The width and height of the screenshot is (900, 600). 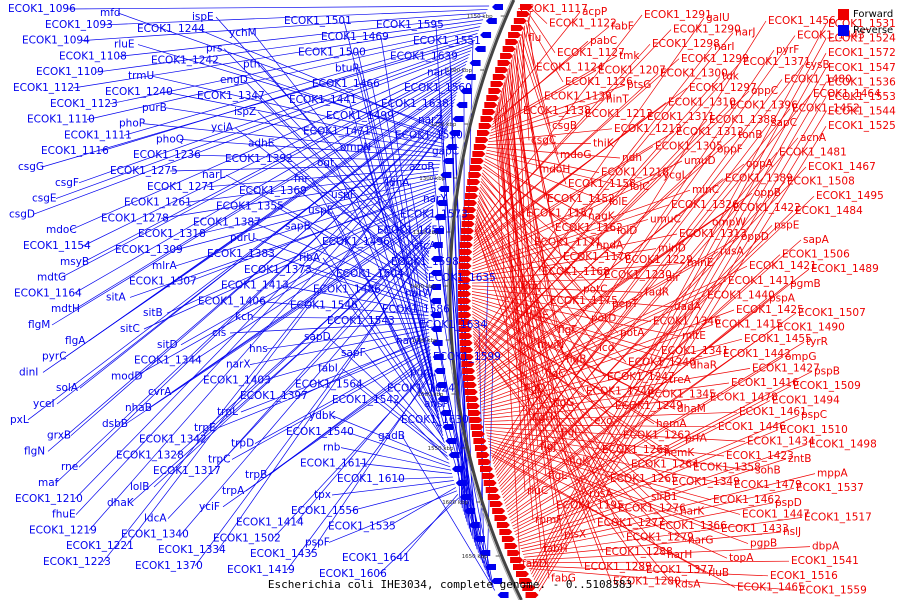 I want to click on forward-gene-label: lolD, so click(x=627, y=231).